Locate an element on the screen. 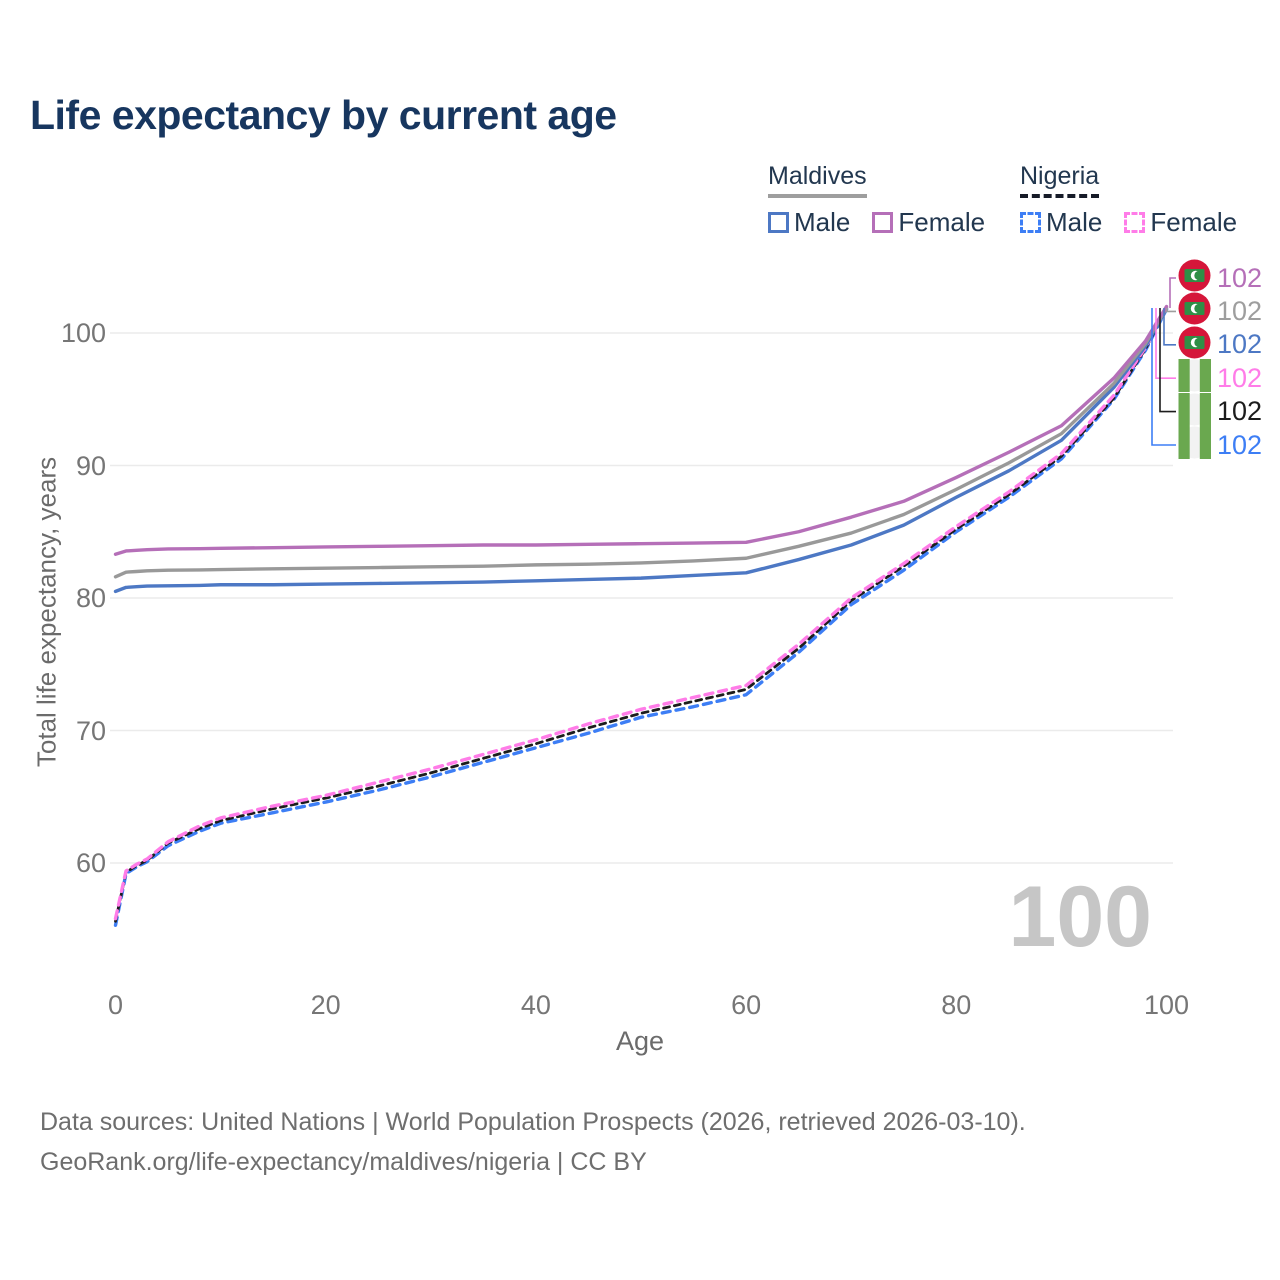  x-axis-title: Age is located at coordinates (640, 1041).